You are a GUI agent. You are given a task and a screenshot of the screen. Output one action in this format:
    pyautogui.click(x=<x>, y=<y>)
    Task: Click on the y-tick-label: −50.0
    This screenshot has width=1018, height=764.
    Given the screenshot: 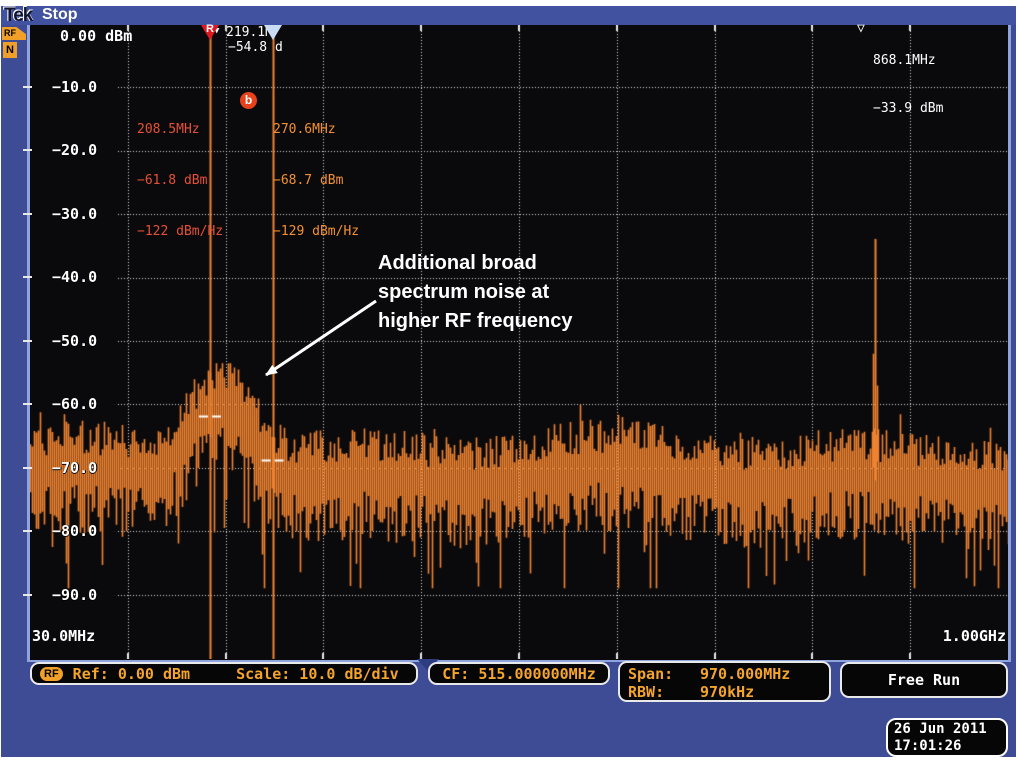 What is the action you would take?
    pyautogui.click(x=75, y=341)
    